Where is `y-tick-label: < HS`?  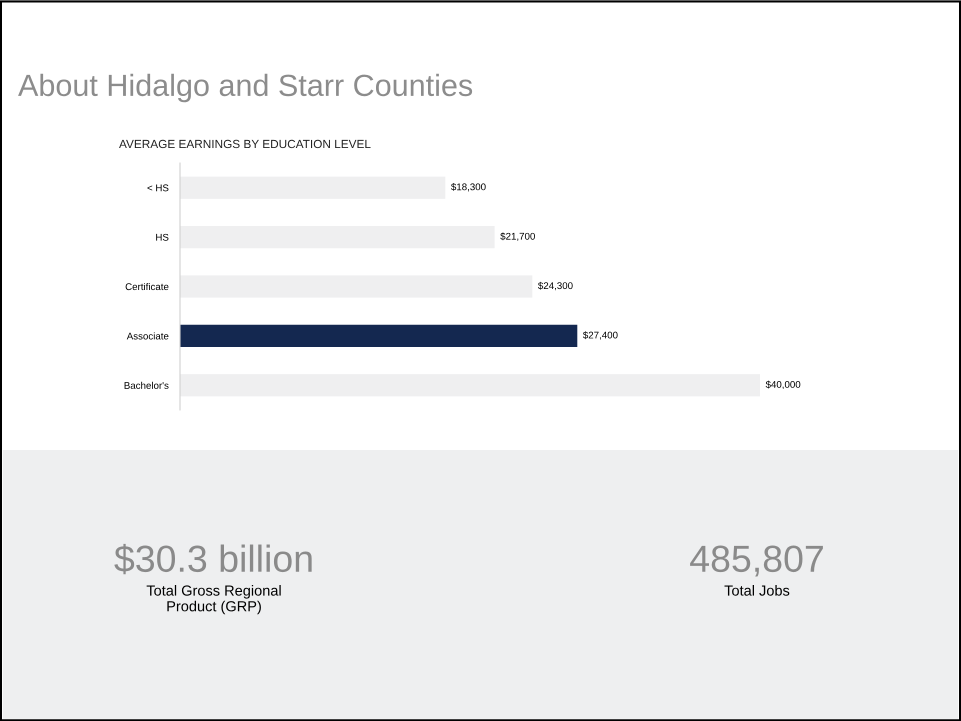
y-tick-label: < HS is located at coordinates (157, 188).